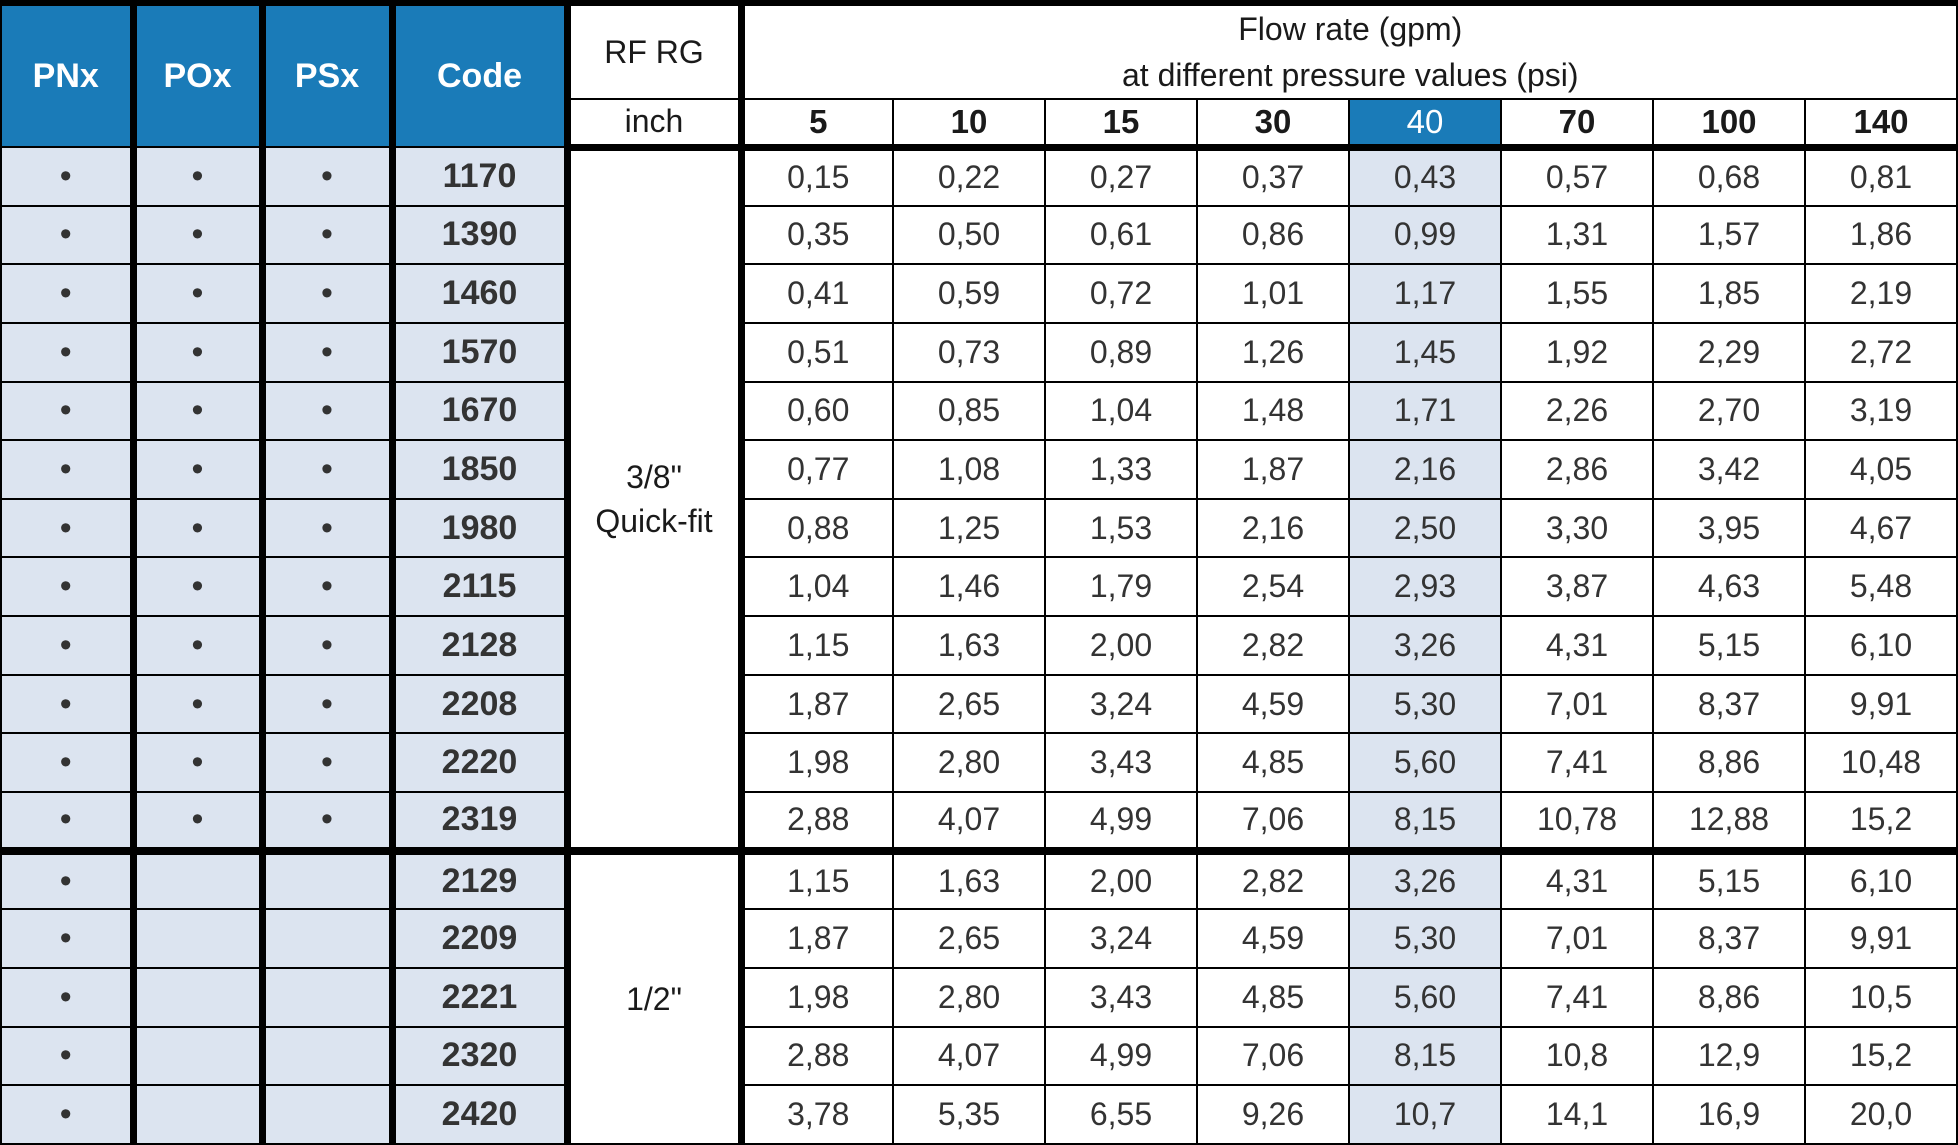 The width and height of the screenshot is (1958, 1145). What do you see at coordinates (481, 352) in the screenshot?
I see `code-cell: 1570` at bounding box center [481, 352].